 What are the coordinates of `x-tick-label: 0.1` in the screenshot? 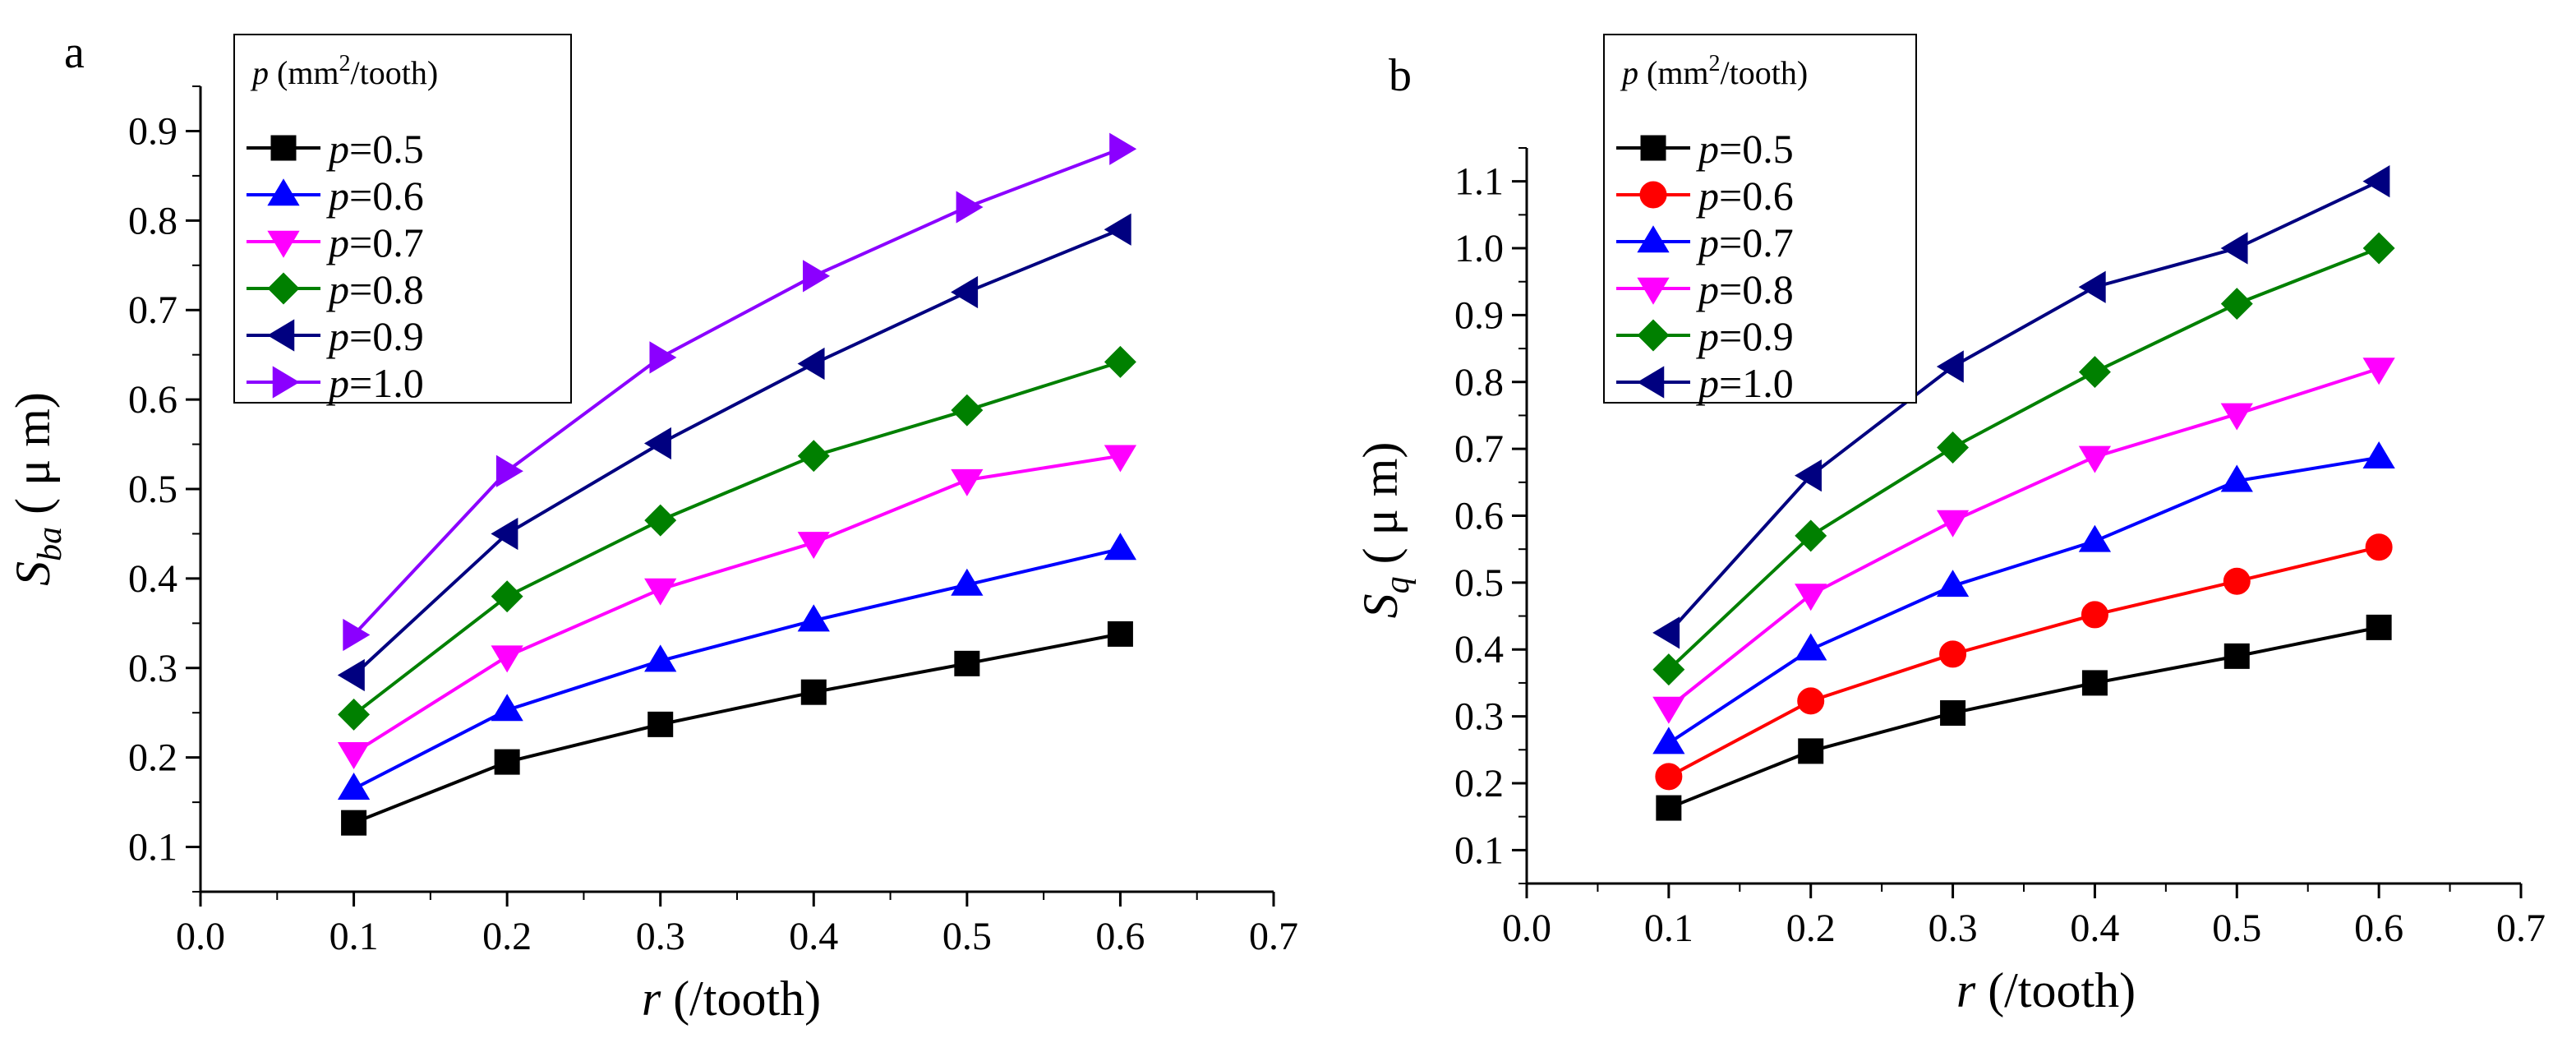 It's located at (1669, 928).